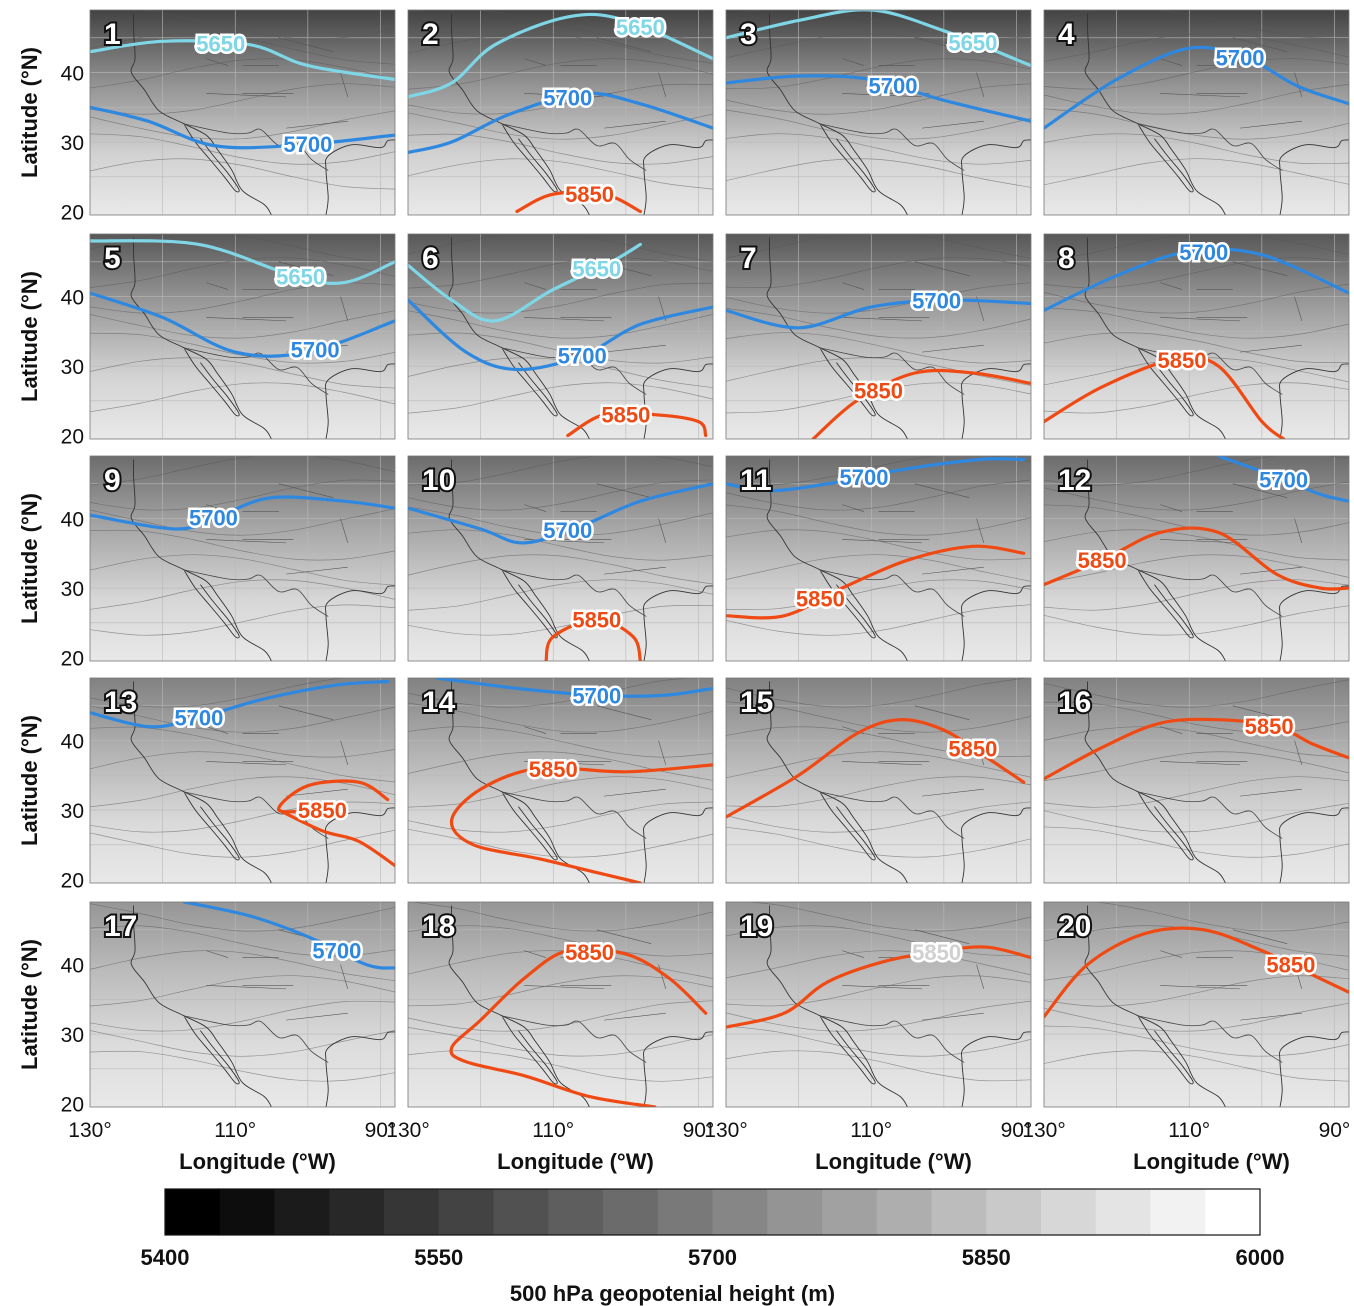  I want to click on map-panel-3: 5650 5700 3, so click(878, 112).